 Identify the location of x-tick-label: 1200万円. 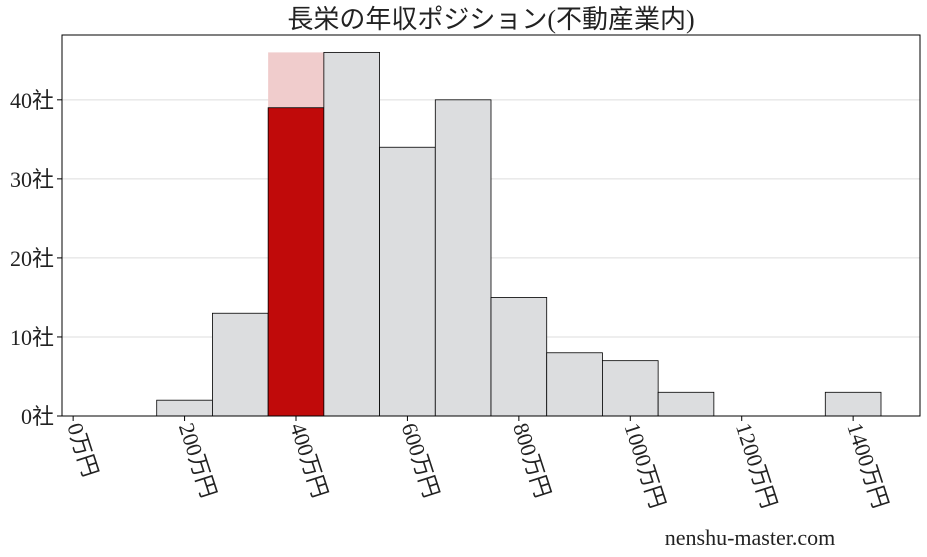
(756, 465).